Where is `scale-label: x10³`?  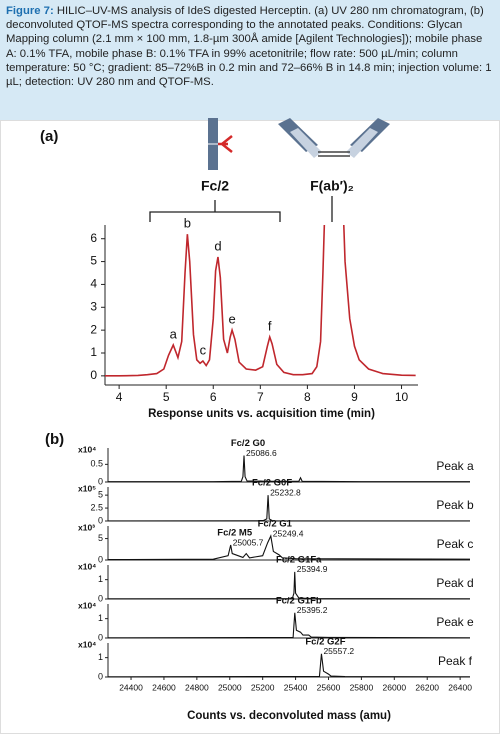
scale-label: x10³ is located at coordinates (86, 527).